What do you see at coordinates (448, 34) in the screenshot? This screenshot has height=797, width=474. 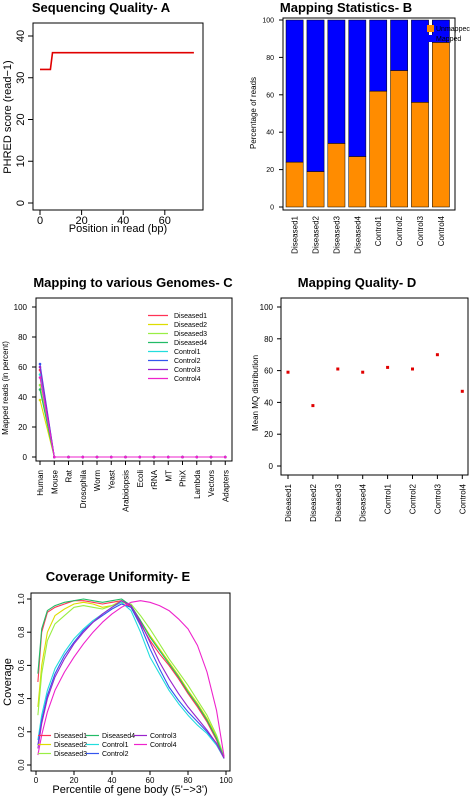 I see `panel-b-legend: Unmappec Mapped` at bounding box center [448, 34].